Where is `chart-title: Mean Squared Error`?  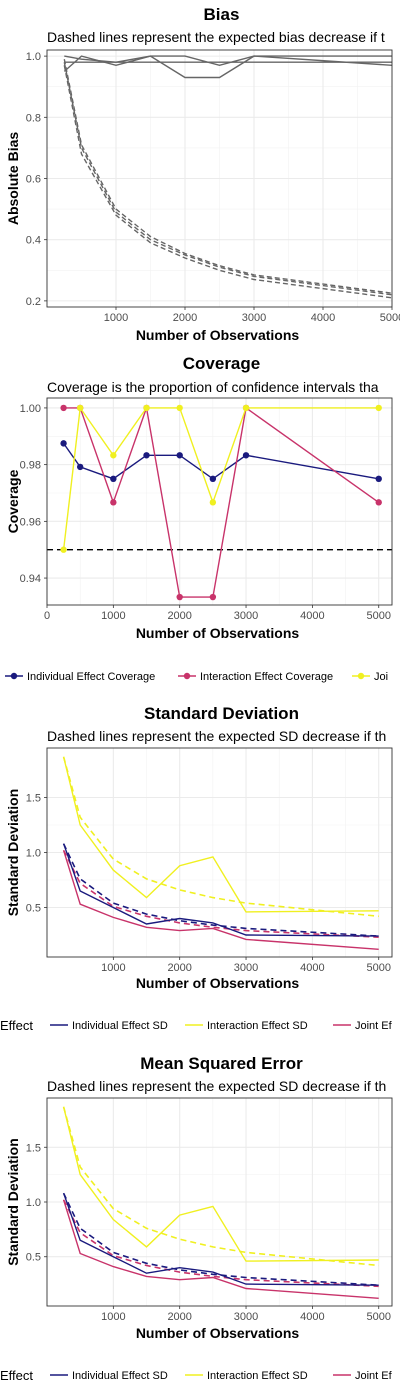 chart-title: Mean Squared Error is located at coordinates (221, 1063).